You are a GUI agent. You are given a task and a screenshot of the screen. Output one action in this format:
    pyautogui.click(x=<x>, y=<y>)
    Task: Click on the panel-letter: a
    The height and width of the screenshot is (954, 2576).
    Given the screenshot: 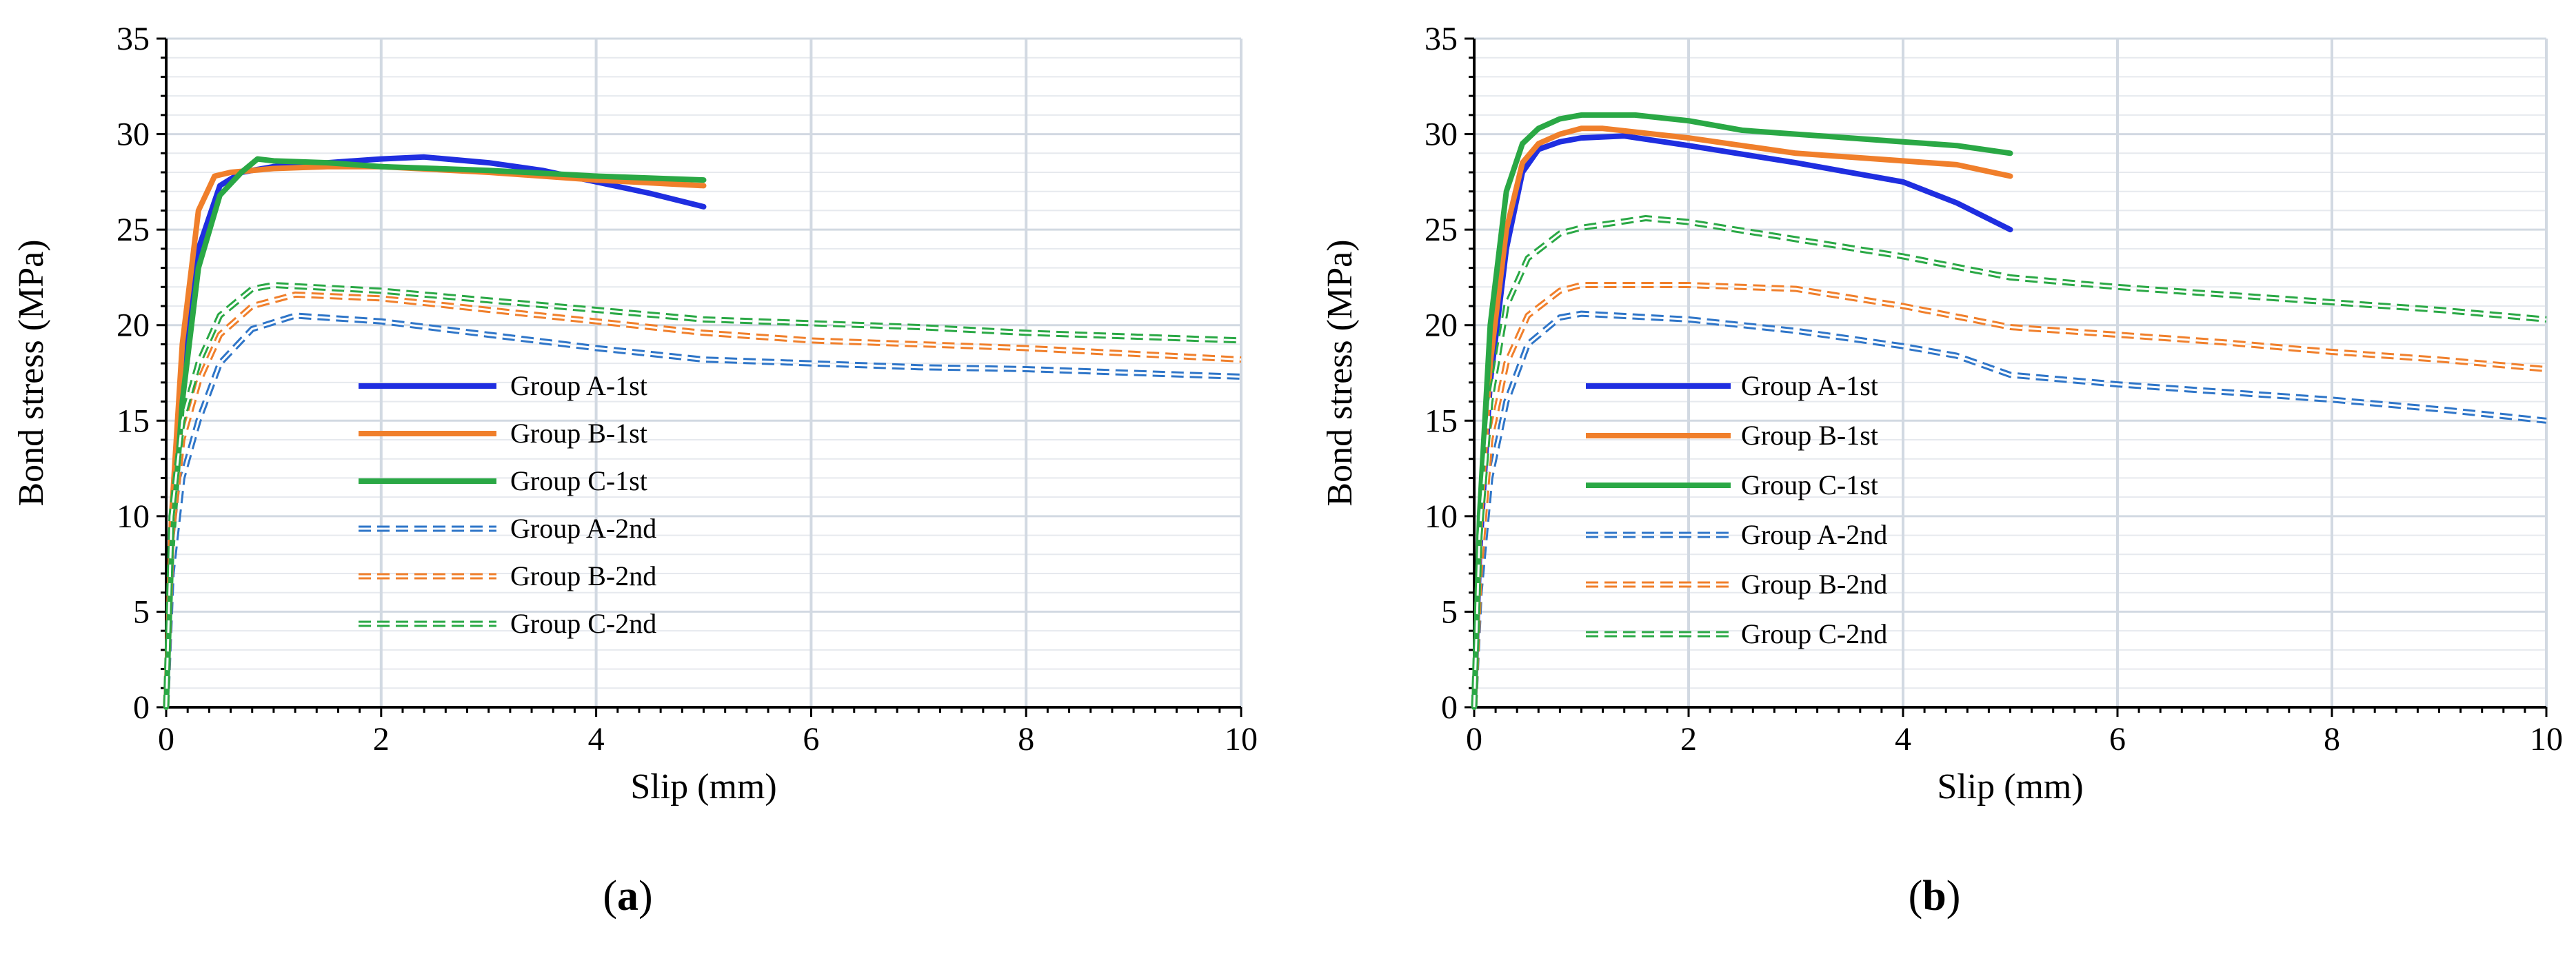 What is the action you would take?
    pyautogui.click(x=627, y=896)
    